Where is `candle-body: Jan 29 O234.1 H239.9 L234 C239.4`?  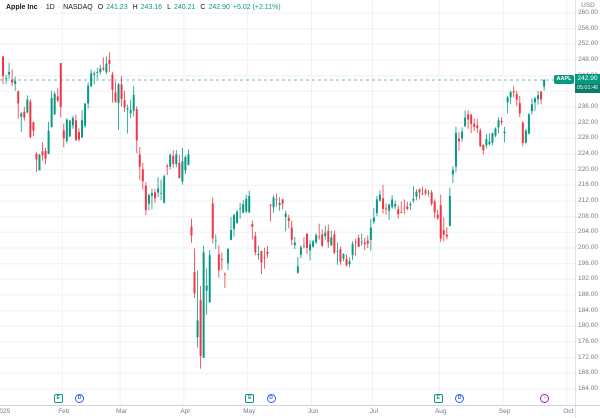
candle-body: Jan 29 O234.1 H239.9 L234 C239.4 is located at coordinates (54, 104).